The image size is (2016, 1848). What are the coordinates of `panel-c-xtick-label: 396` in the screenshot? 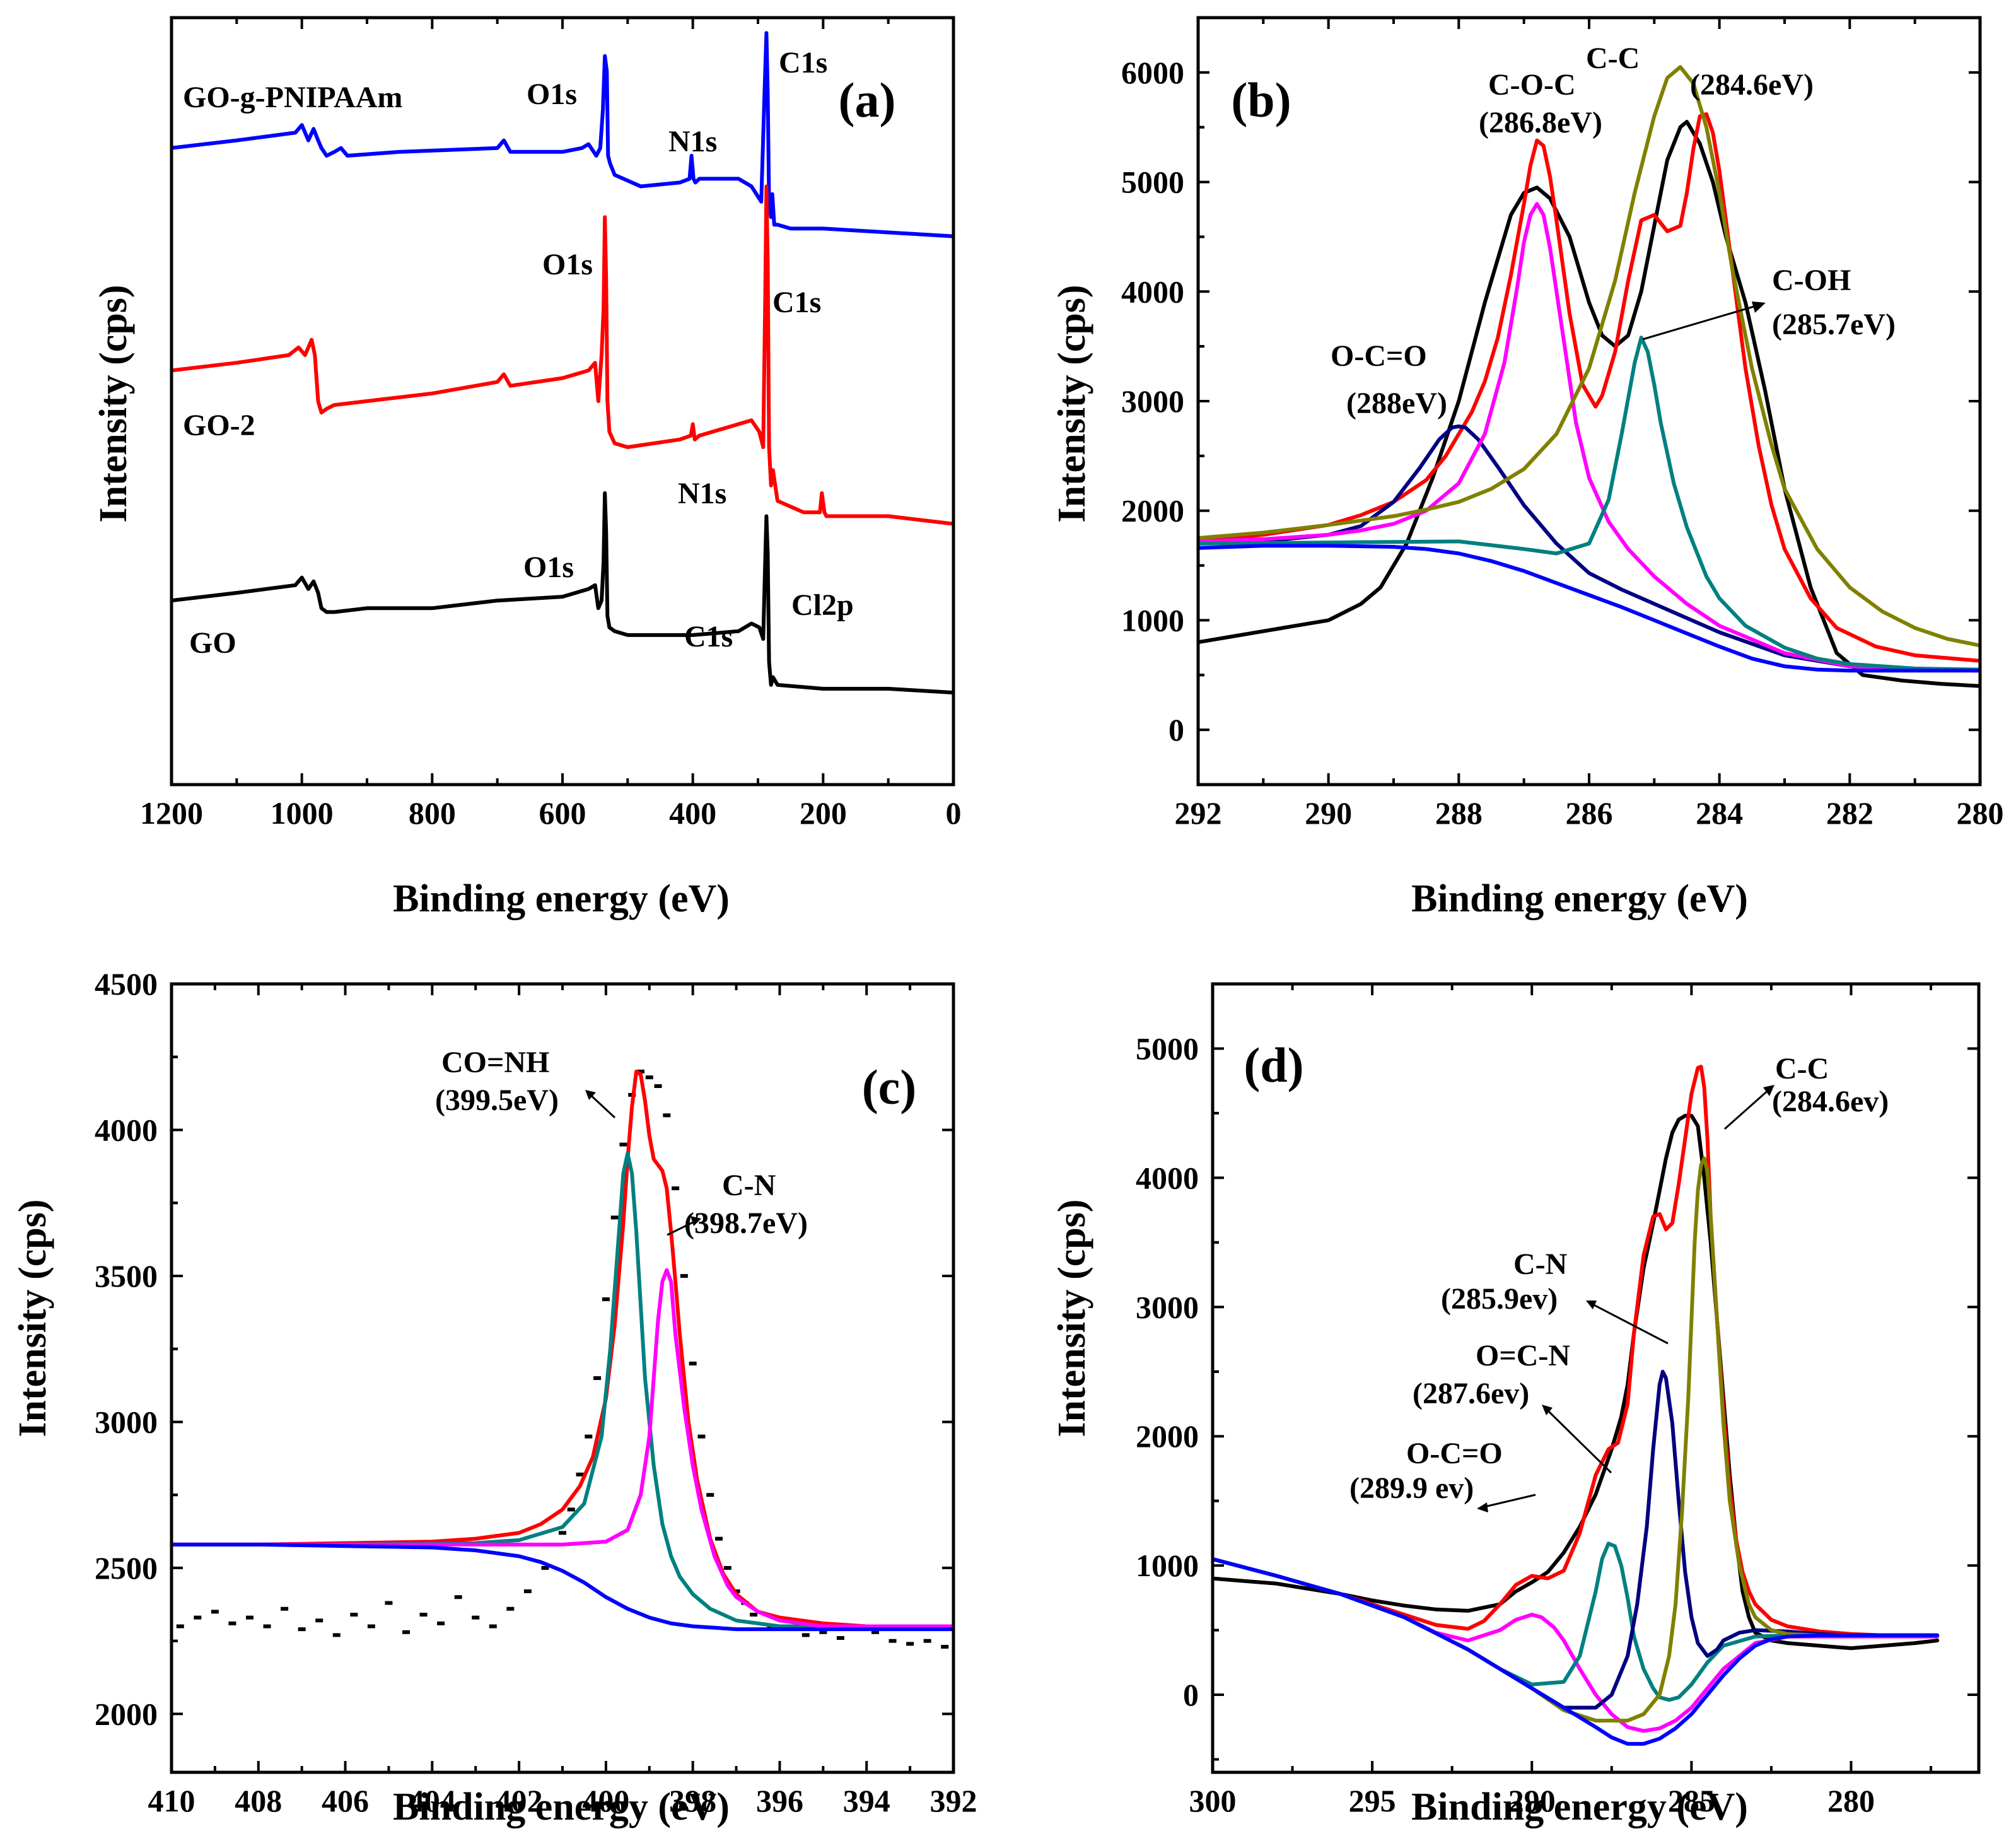 It's located at (779, 1800).